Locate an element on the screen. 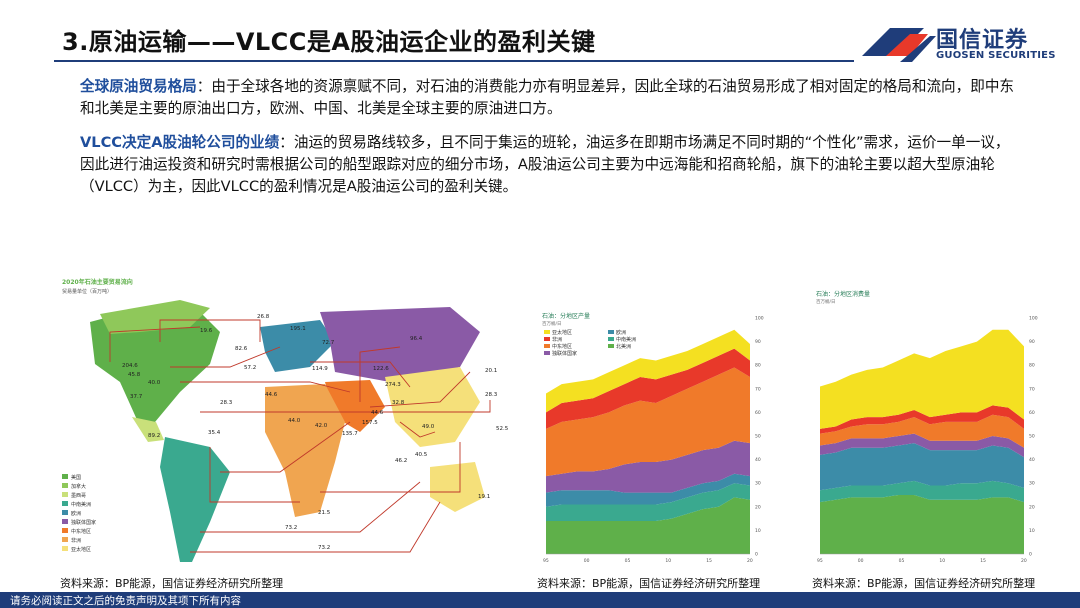 This screenshot has height=608, width=1080. flow-value: 21.5 is located at coordinates (324, 513).